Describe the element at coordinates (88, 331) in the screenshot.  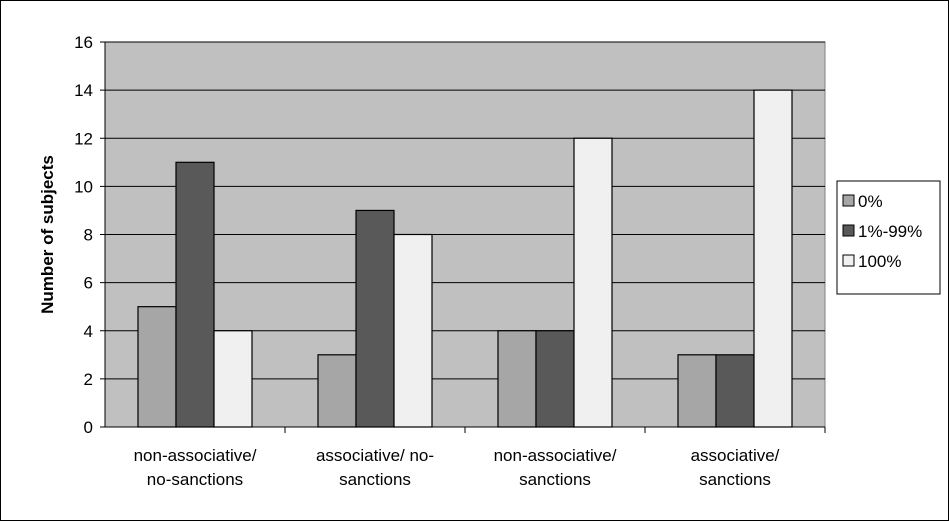
I see `y-tick-label: 4` at that location.